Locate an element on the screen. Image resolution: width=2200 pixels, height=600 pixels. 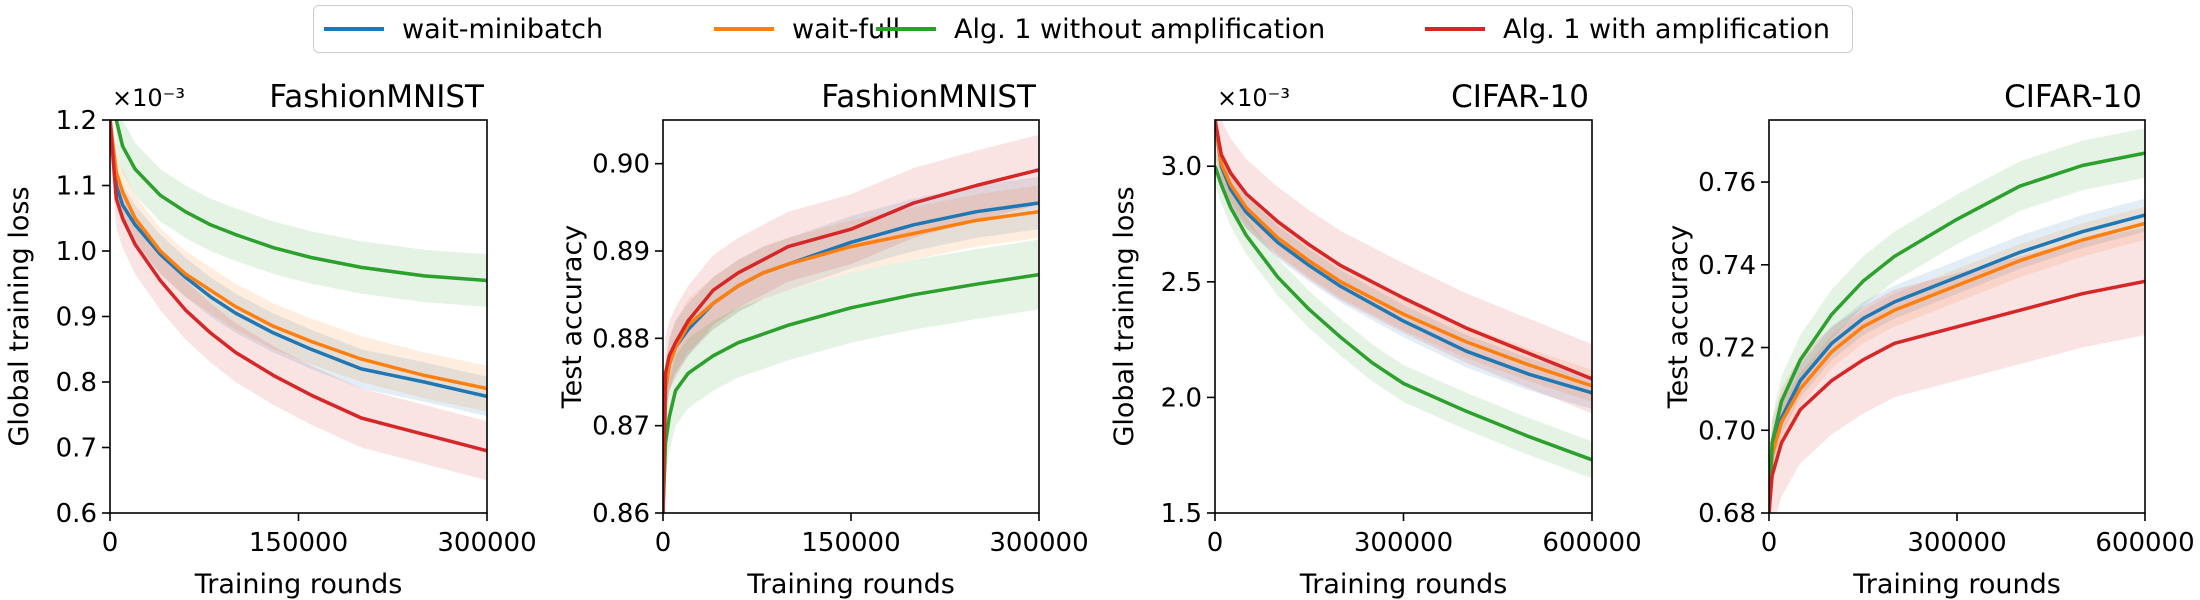
legend-label: Alg. 1 without amplification is located at coordinates (1140, 29).